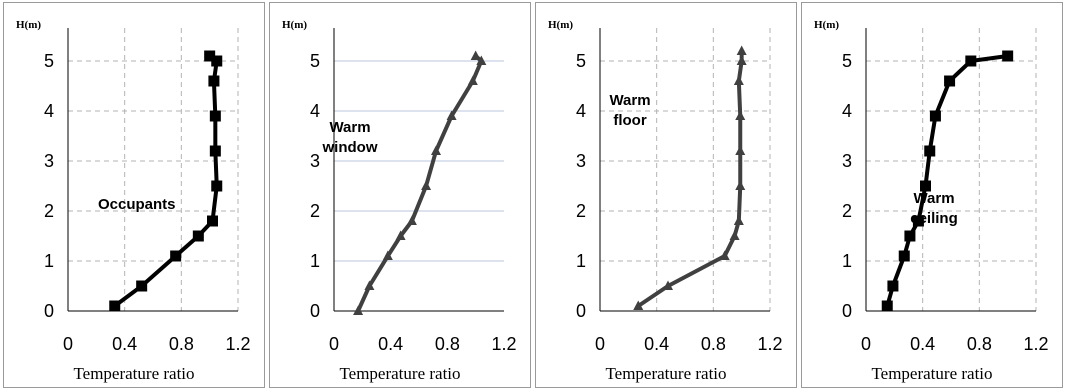 The width and height of the screenshot is (1067, 391). What do you see at coordinates (629, 110) in the screenshot?
I see `chart-annotation: Warm floor` at bounding box center [629, 110].